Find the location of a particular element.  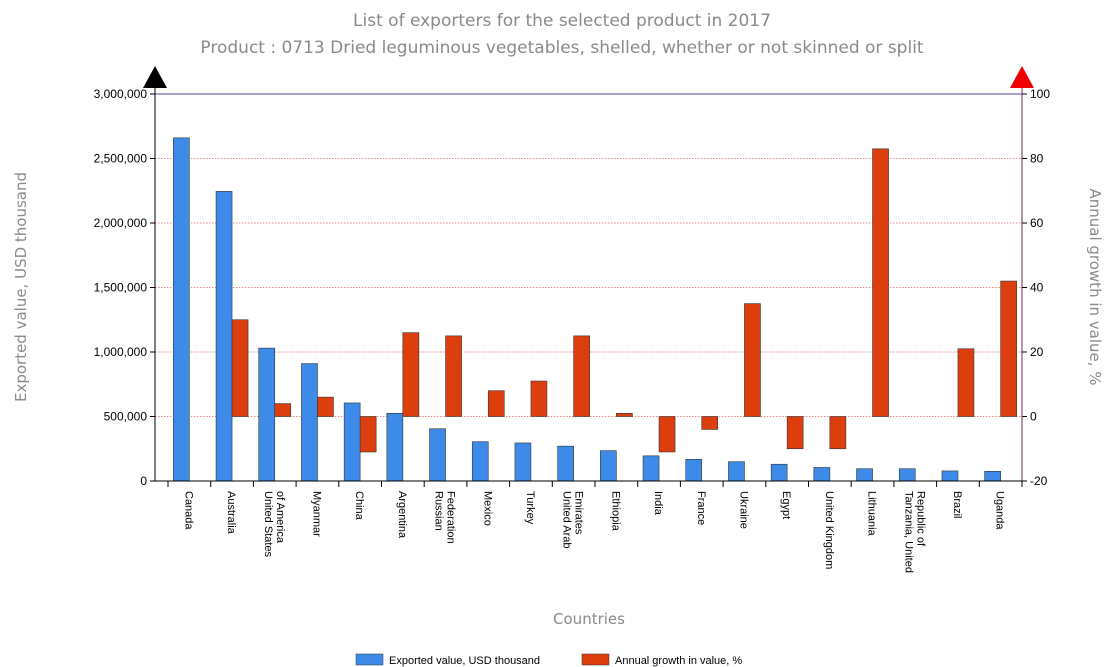

category-label-line: Lithuania is located at coordinates (872, 514).